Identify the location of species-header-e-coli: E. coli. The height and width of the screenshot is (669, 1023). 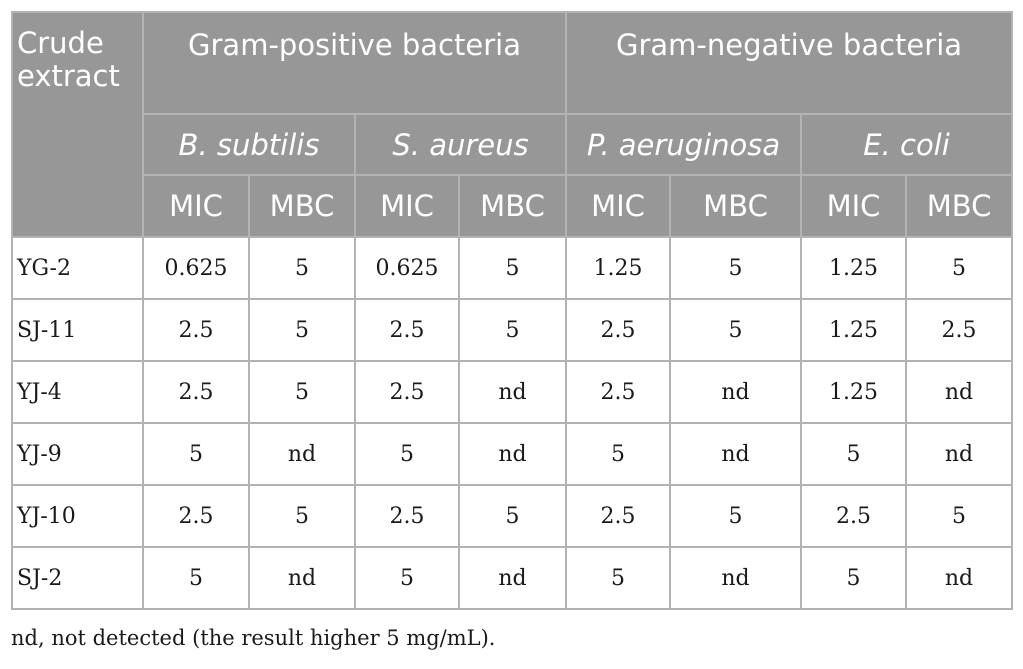
(906, 144).